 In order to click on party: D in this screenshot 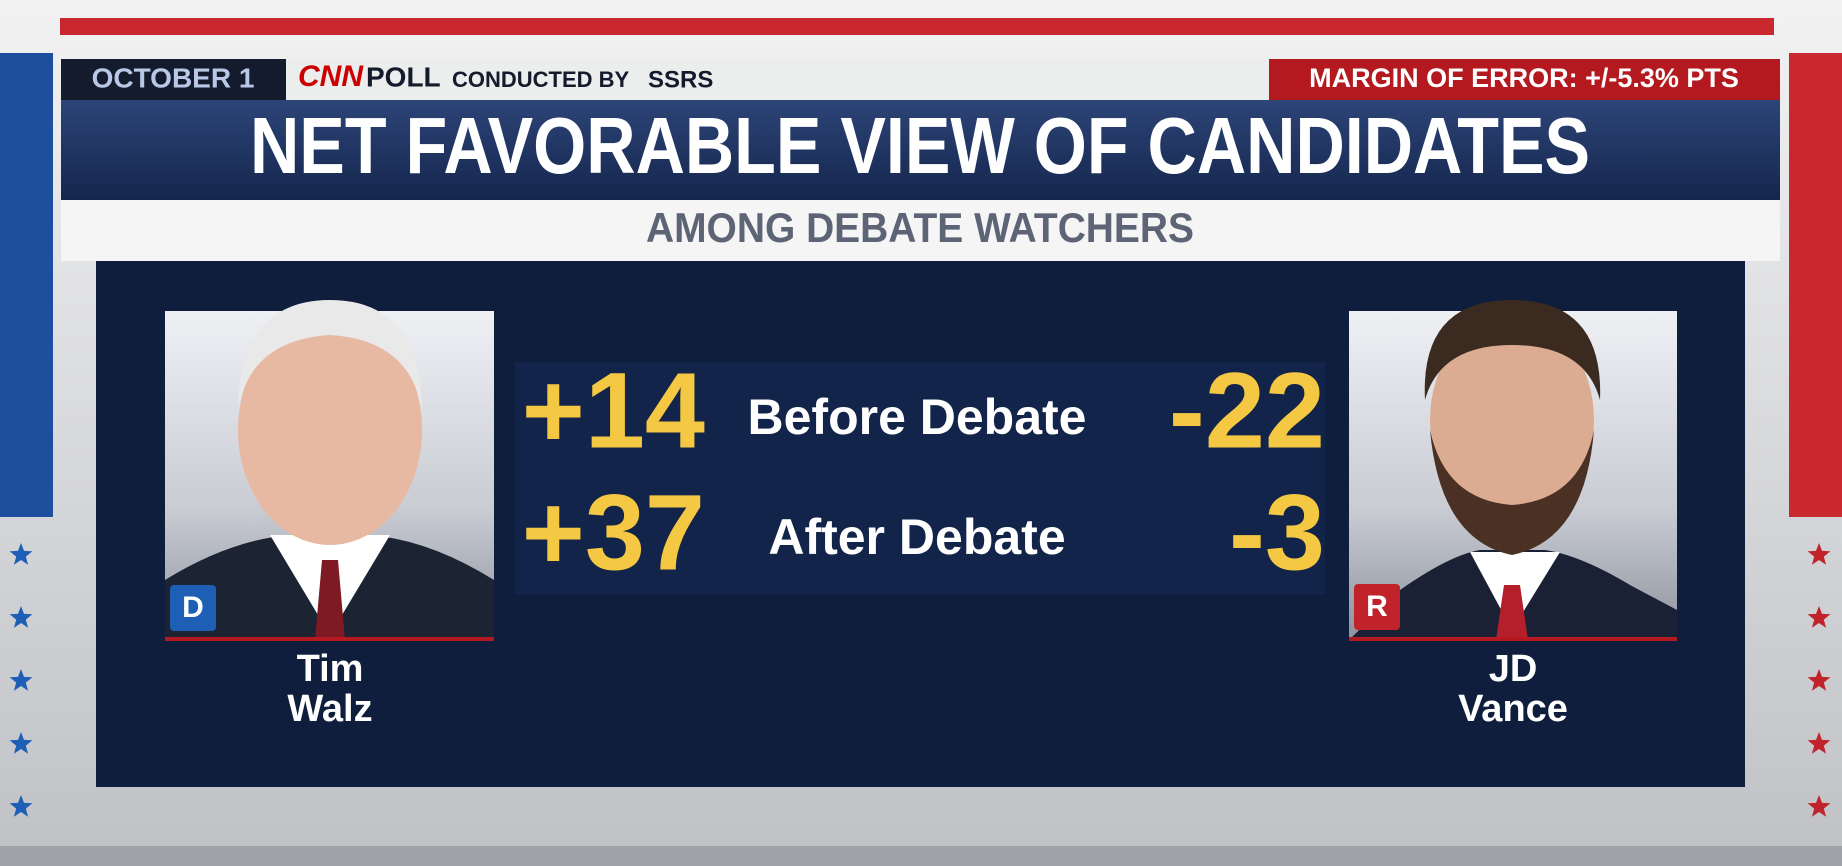, I will do `click(193, 607)`.